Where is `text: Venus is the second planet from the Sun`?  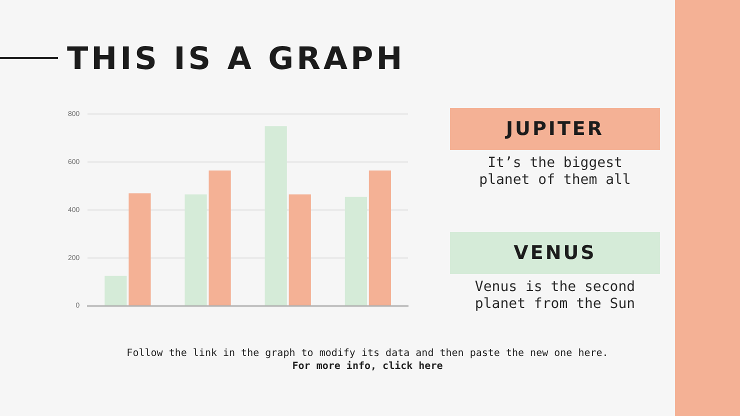 text: Venus is the second planet from the Sun is located at coordinates (555, 296).